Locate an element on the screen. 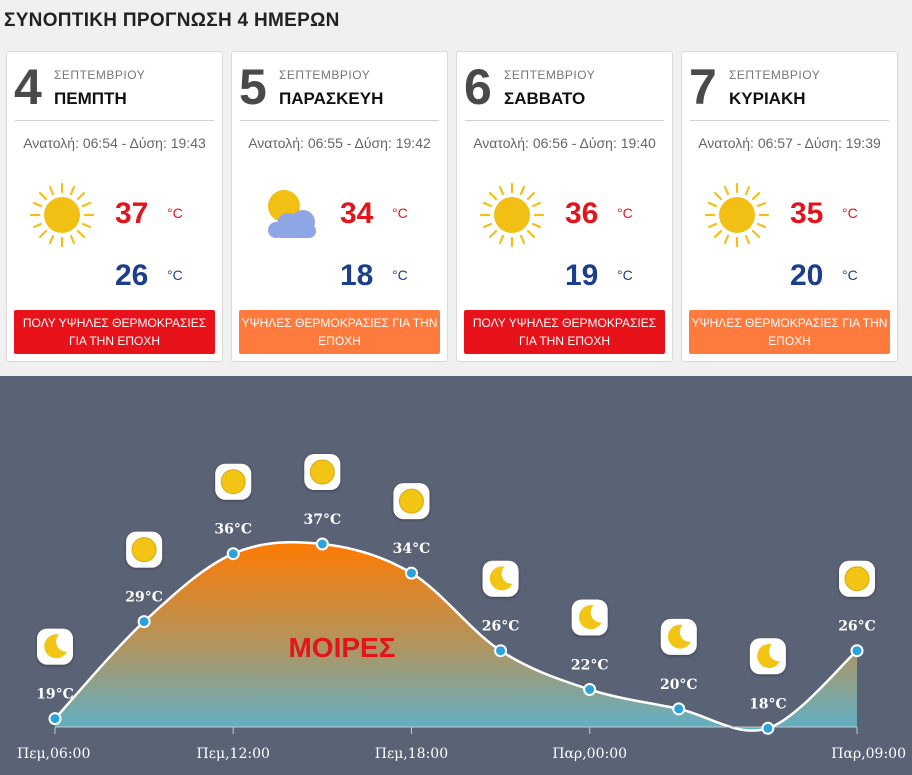  temp-label: 36°C is located at coordinates (233, 530).